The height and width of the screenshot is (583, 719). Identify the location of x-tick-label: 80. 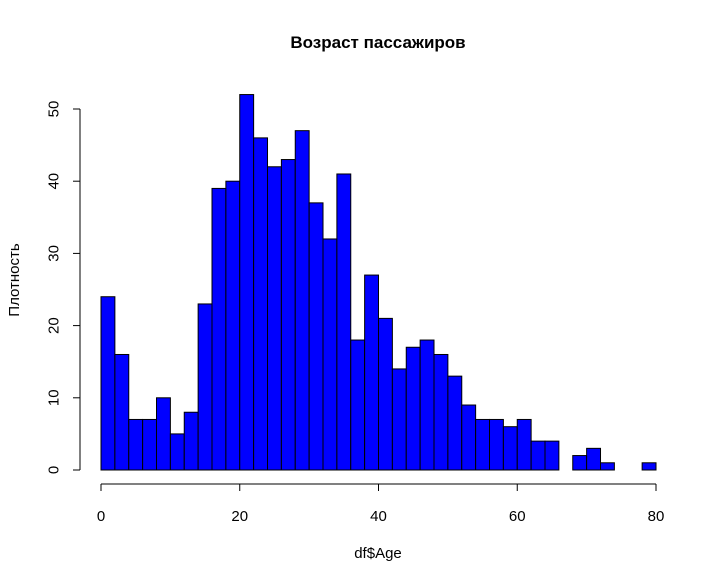
(656, 516).